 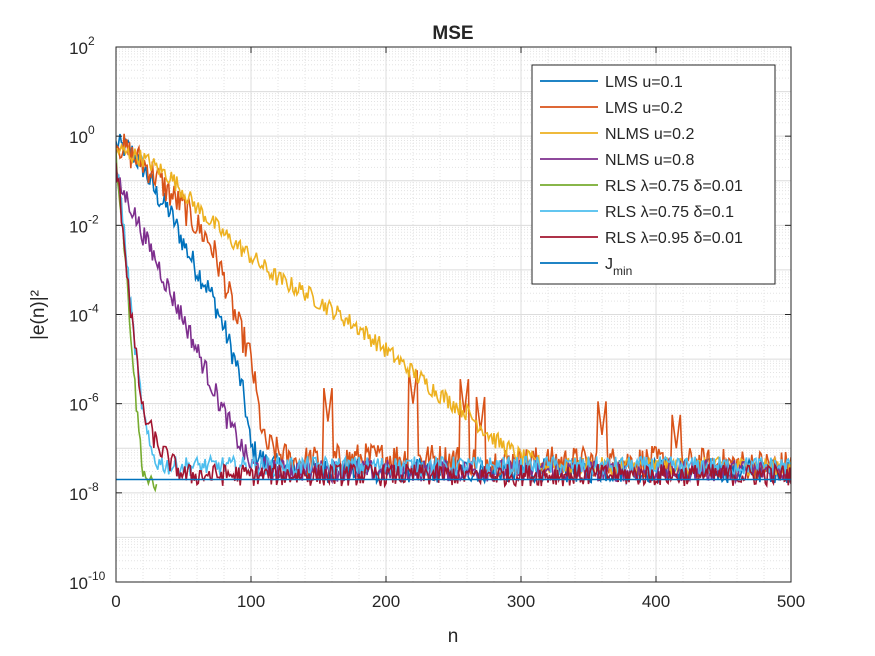 What do you see at coordinates (91, 41) in the screenshot?
I see `y-tick-exponent: 2` at bounding box center [91, 41].